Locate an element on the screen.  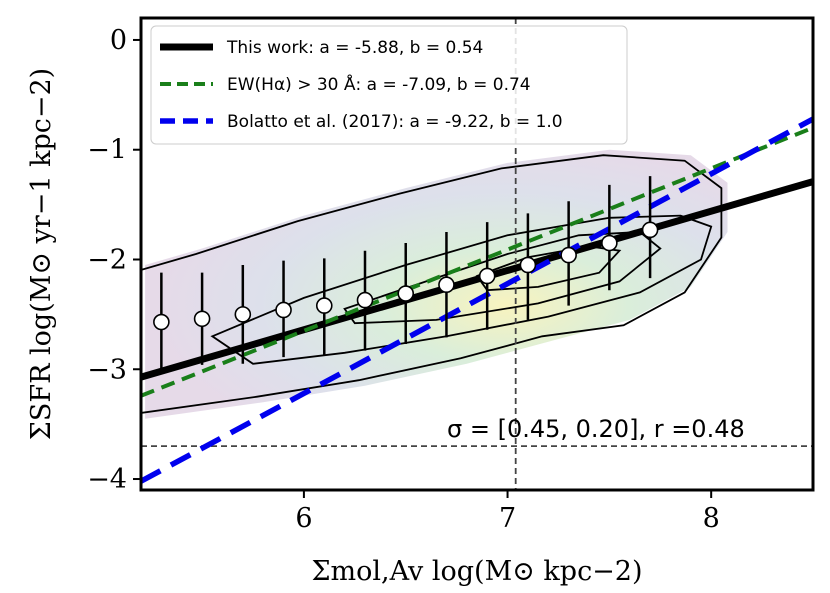
legend-label-1: EW(Hα) > 30 Å: a = -7.09, b = 0.74 is located at coordinates (379, 84).